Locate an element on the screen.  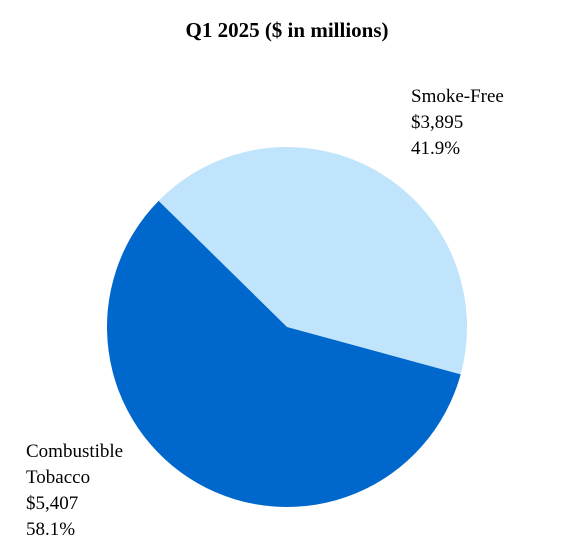
slice-label: Smoke-Free $3,895 41.9% is located at coordinates (486, 123).